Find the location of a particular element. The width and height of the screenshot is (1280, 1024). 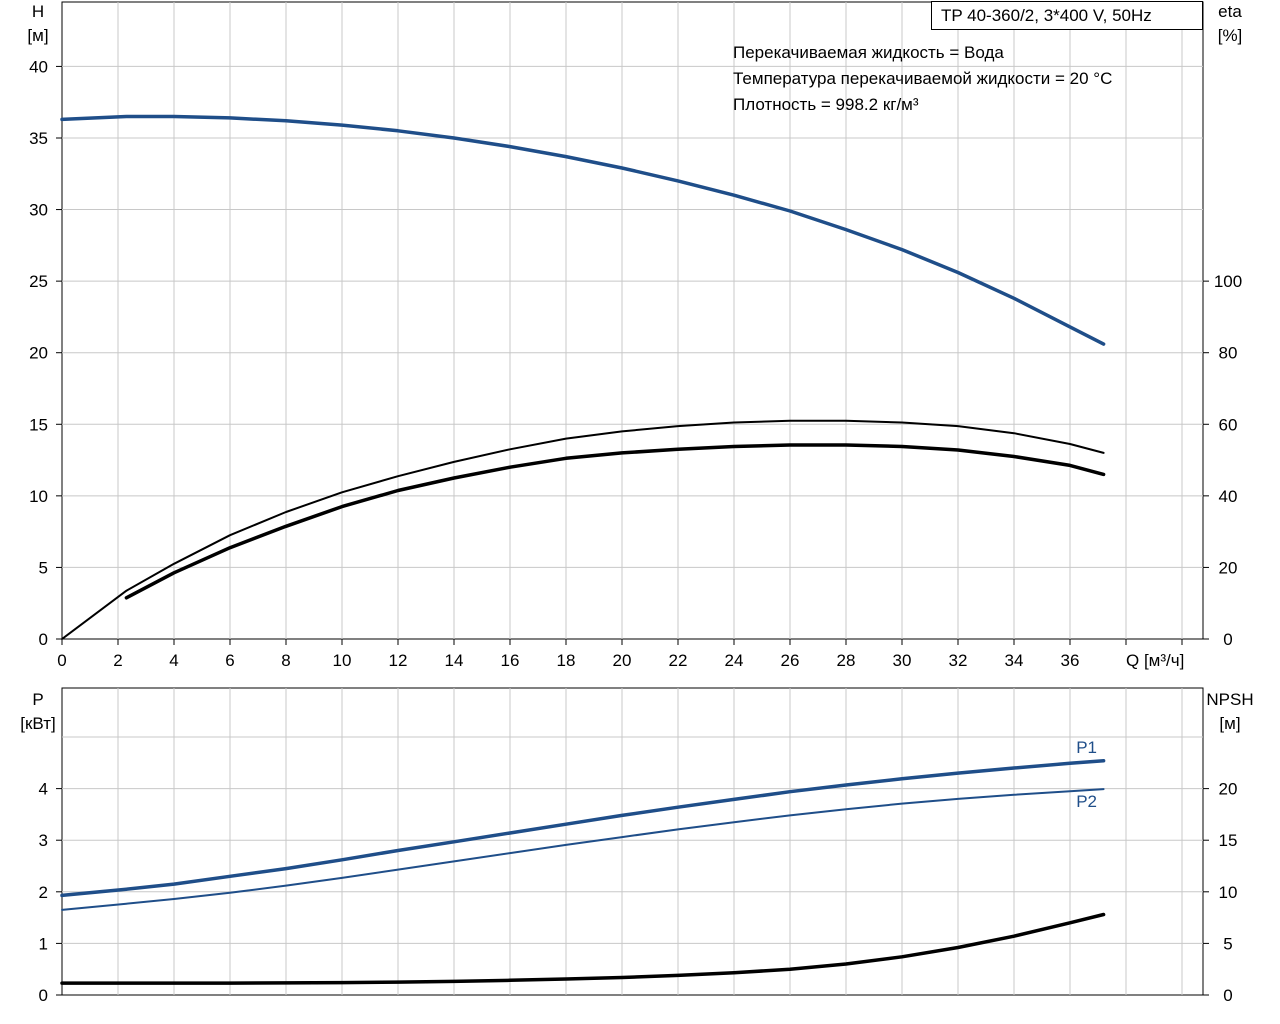

x-tick-label: 26 is located at coordinates (790, 660).